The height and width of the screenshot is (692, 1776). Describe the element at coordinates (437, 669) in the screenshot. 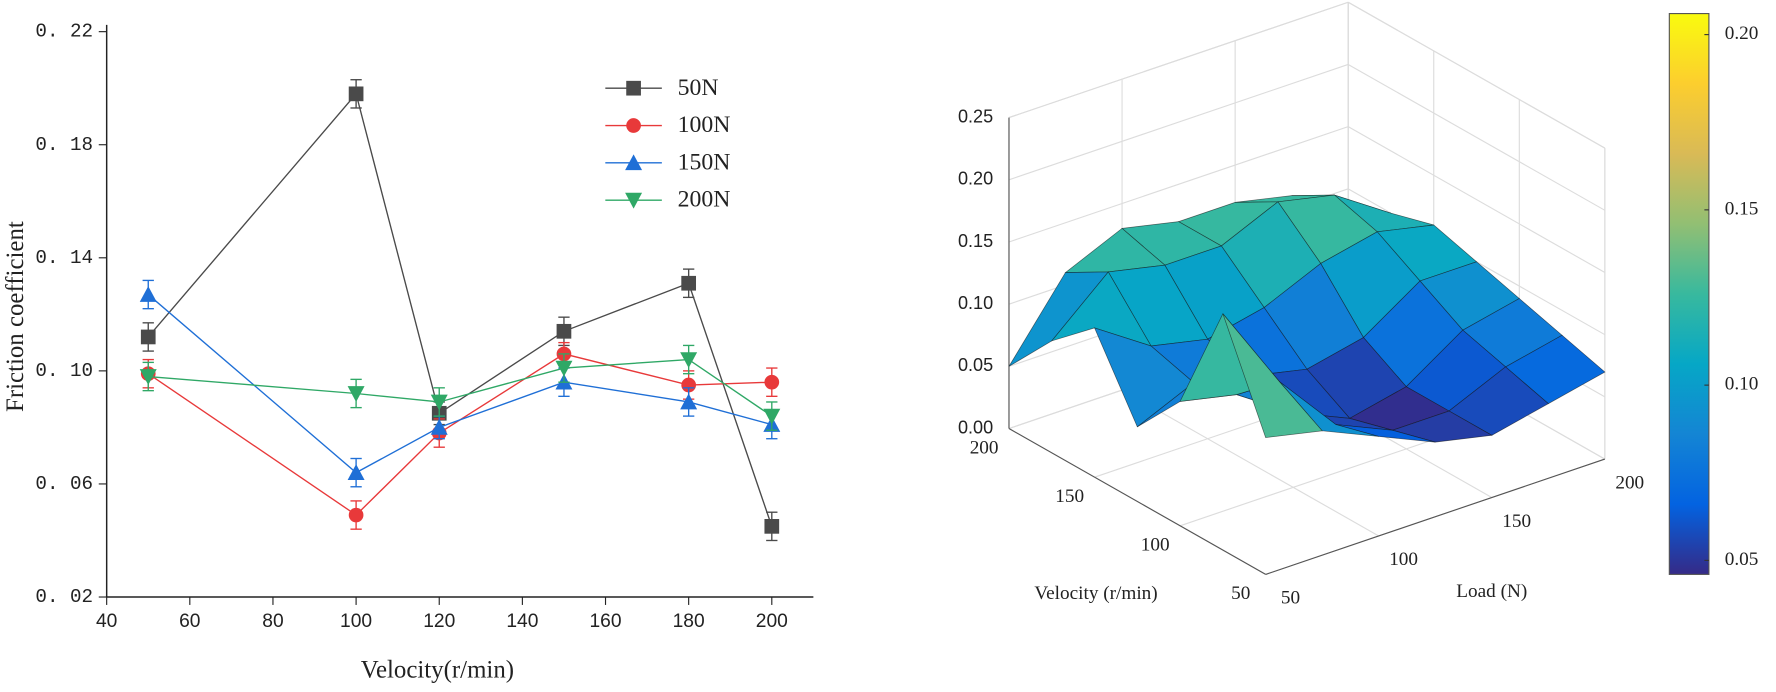

I see `x-axis-label: Velocity(r/min)` at that location.